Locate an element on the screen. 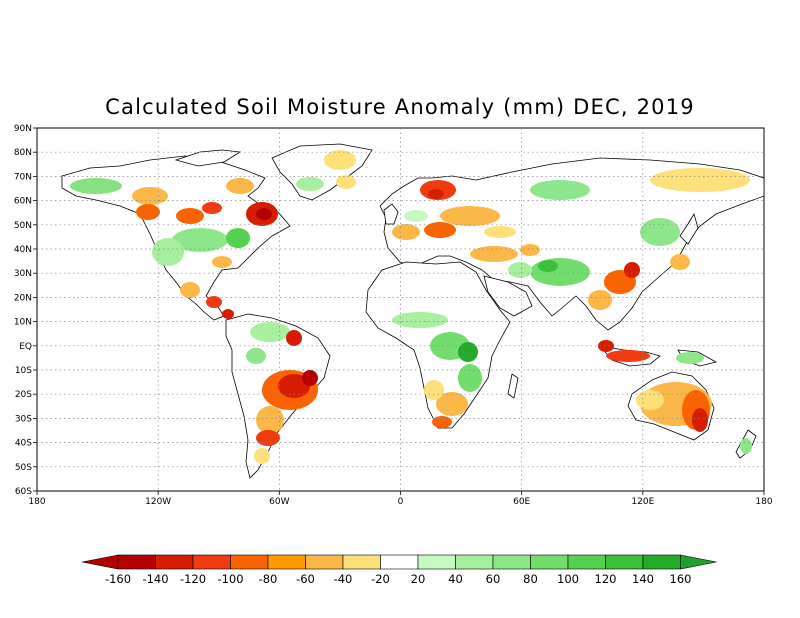 This screenshot has height=618, width=800. lat-tick-label: 90N is located at coordinates (23, 129).